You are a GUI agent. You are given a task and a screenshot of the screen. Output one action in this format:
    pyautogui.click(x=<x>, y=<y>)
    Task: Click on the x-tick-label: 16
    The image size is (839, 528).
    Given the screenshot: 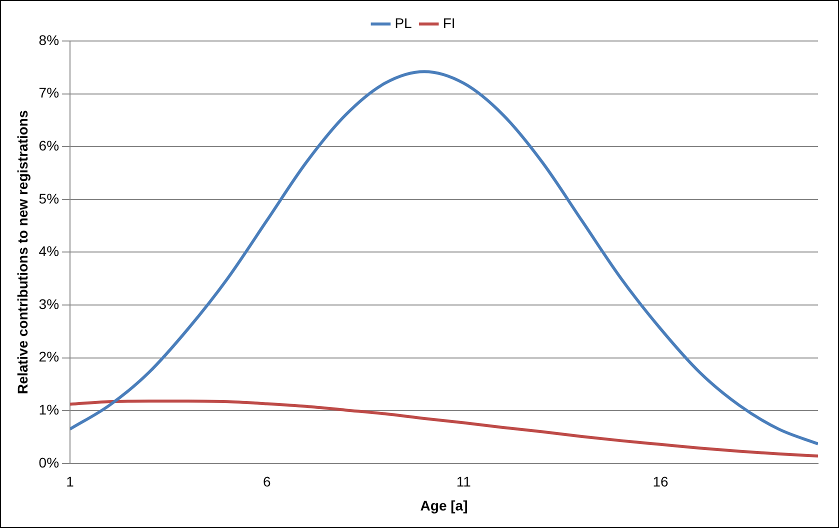 What is the action you would take?
    pyautogui.click(x=660, y=482)
    